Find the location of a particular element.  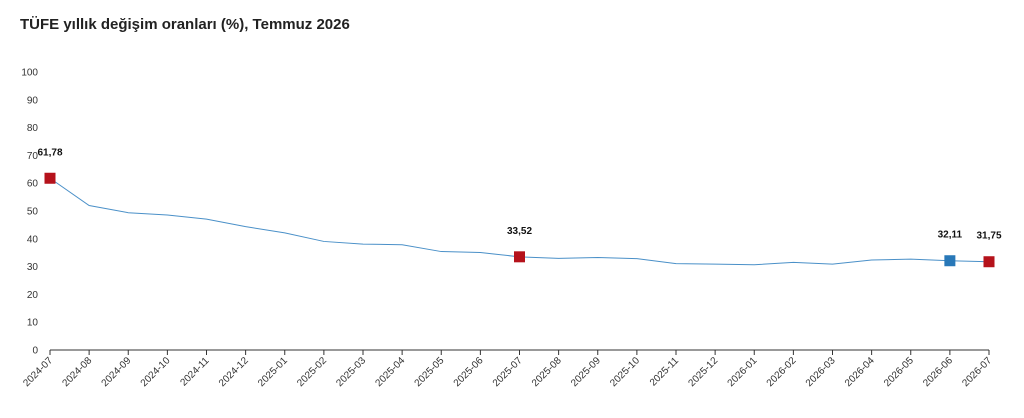

x-tick-label: 2025-05 is located at coordinates (430, 372).